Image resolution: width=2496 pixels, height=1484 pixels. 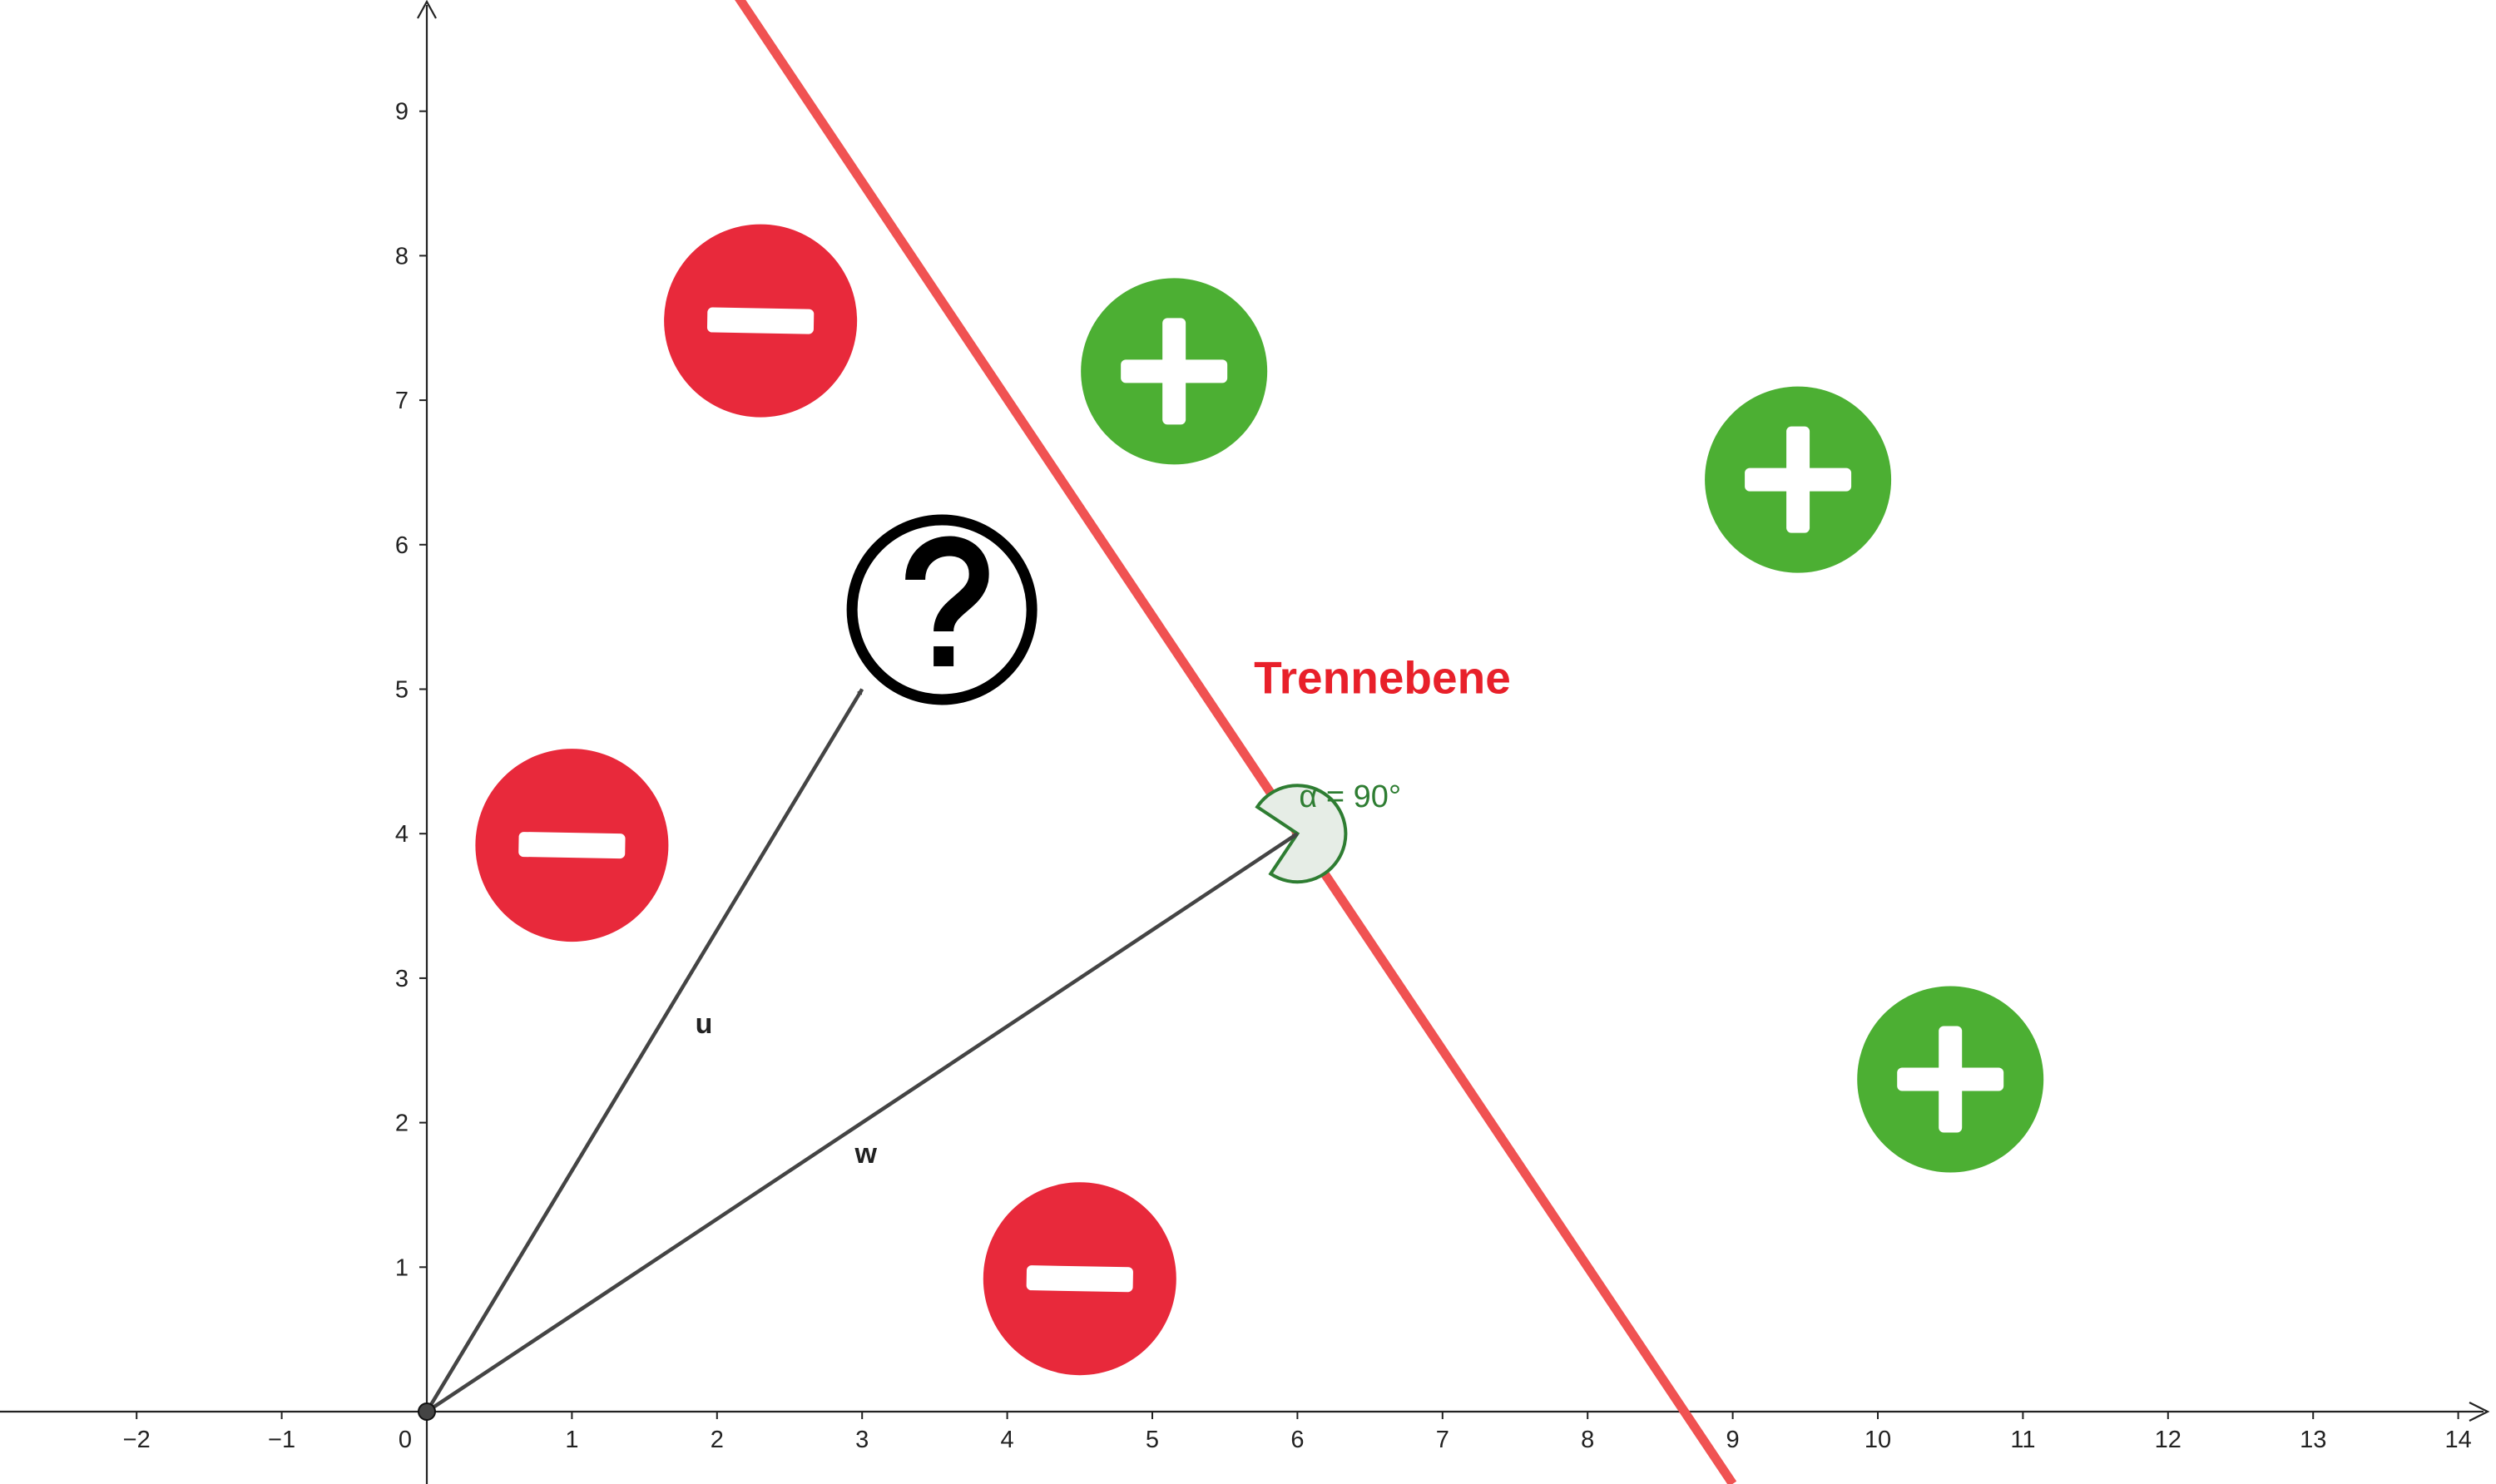 What do you see at coordinates (402, 401) in the screenshot?
I see `y-tick-label: 7` at bounding box center [402, 401].